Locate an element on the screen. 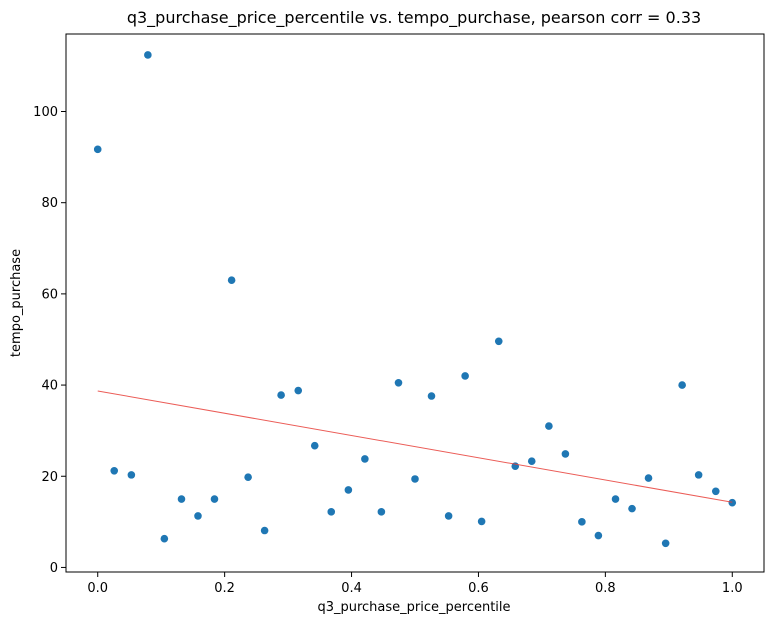  x-tick-label: 0.4 is located at coordinates (351, 588).